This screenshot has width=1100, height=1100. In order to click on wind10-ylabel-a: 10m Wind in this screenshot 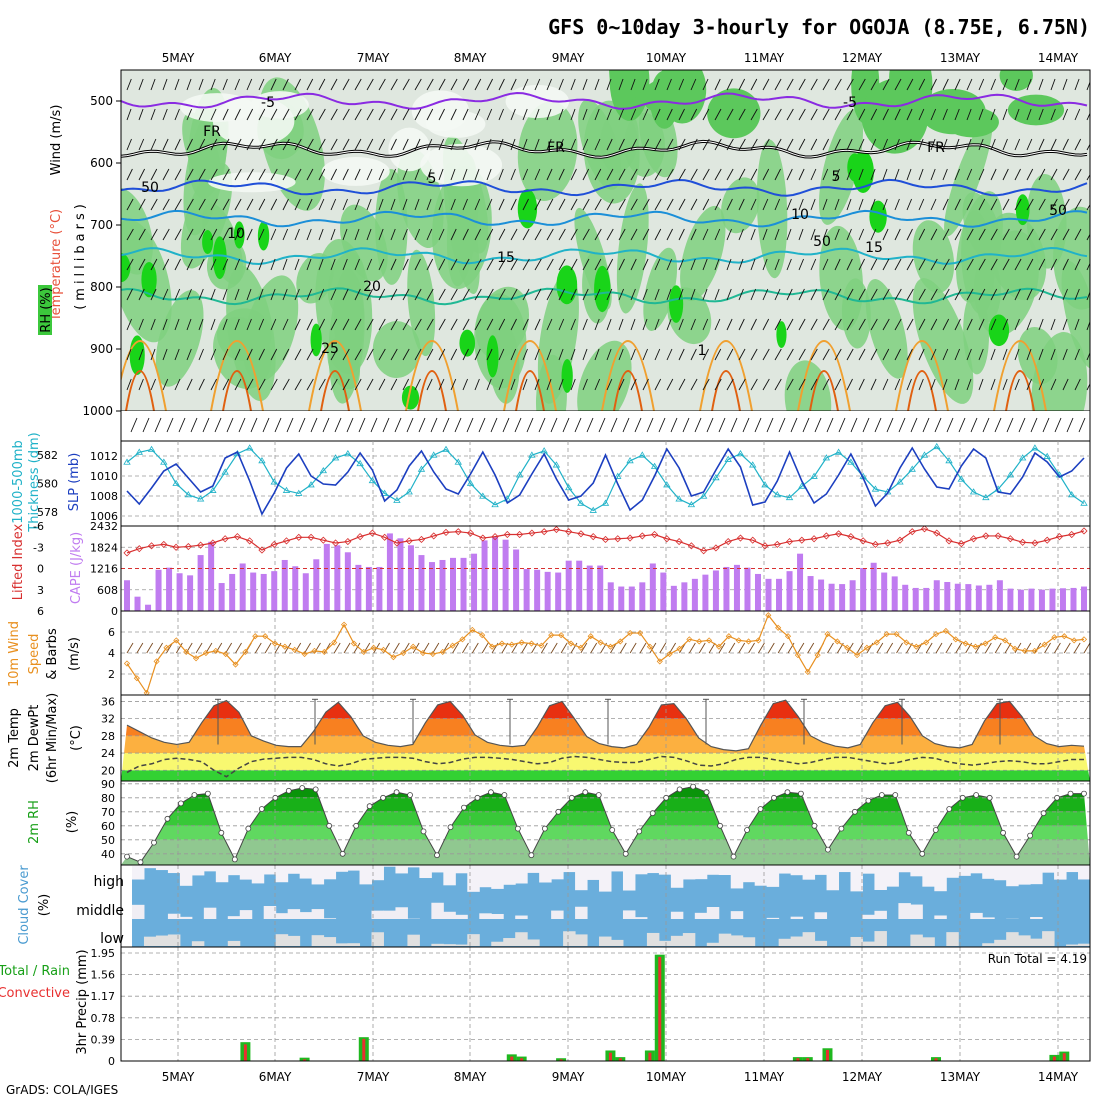, I will do `click(14, 654)`.